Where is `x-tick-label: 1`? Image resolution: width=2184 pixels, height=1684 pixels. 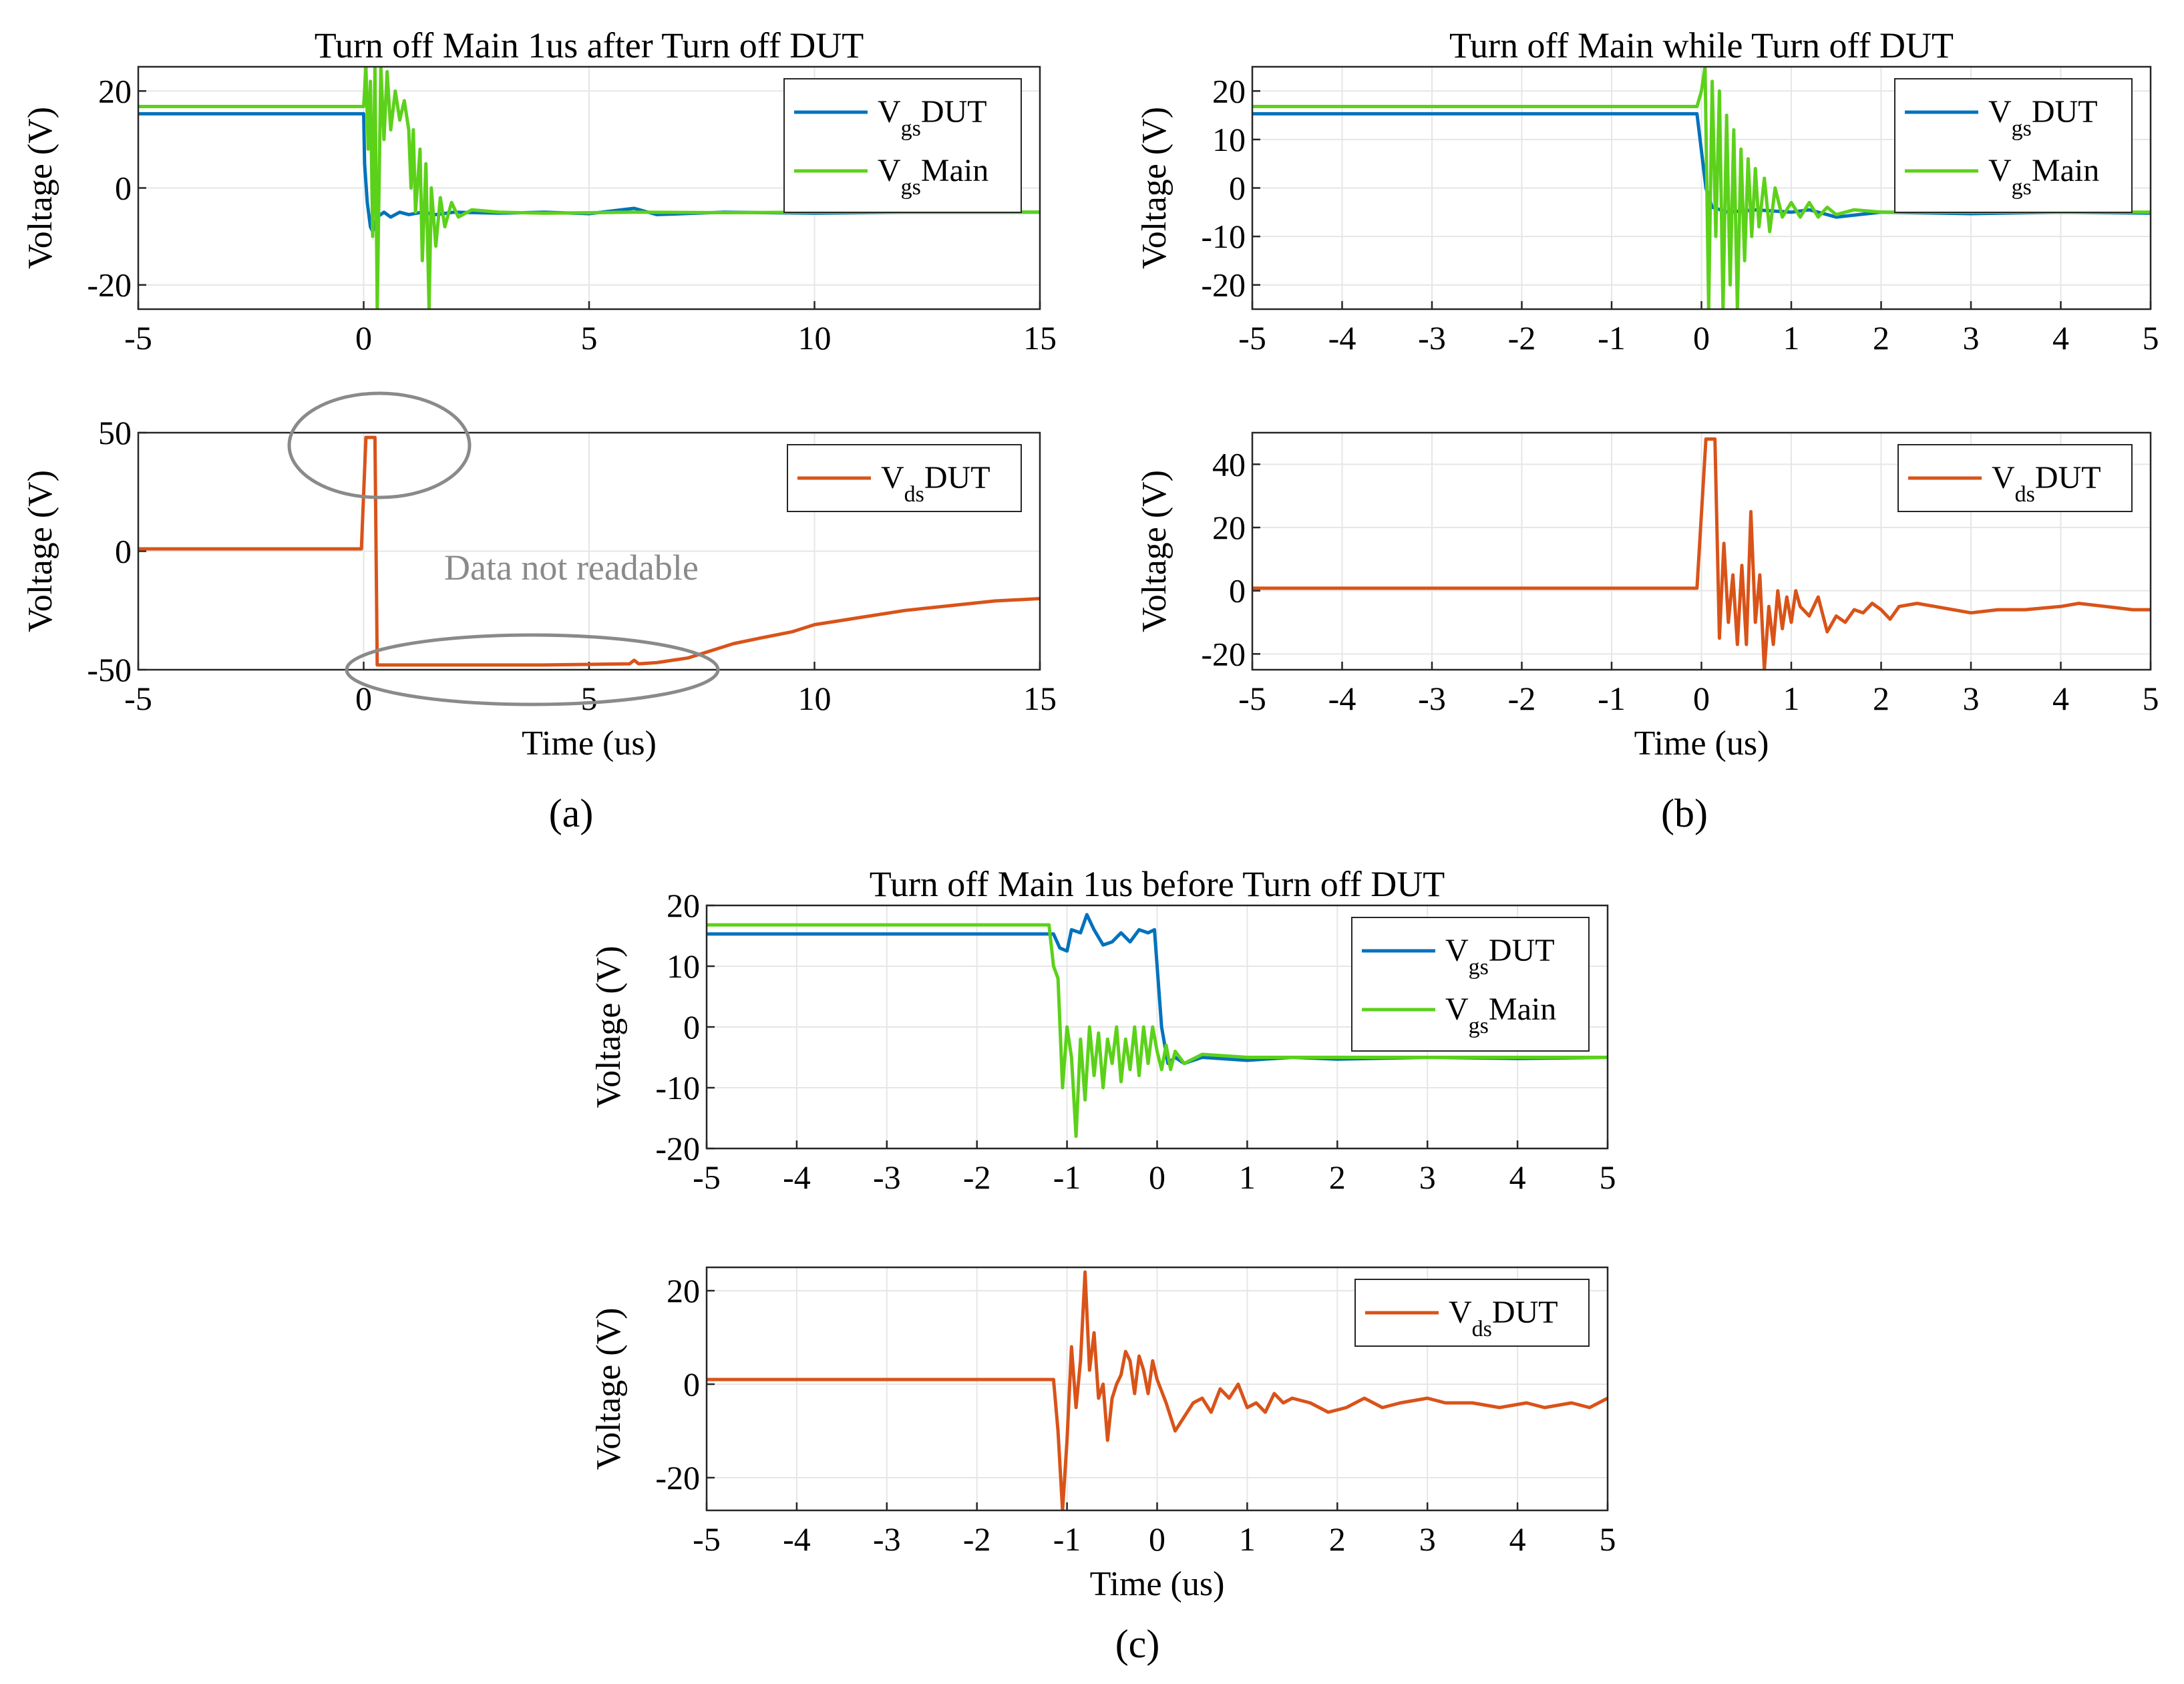 x-tick-label: 1 is located at coordinates (1792, 338).